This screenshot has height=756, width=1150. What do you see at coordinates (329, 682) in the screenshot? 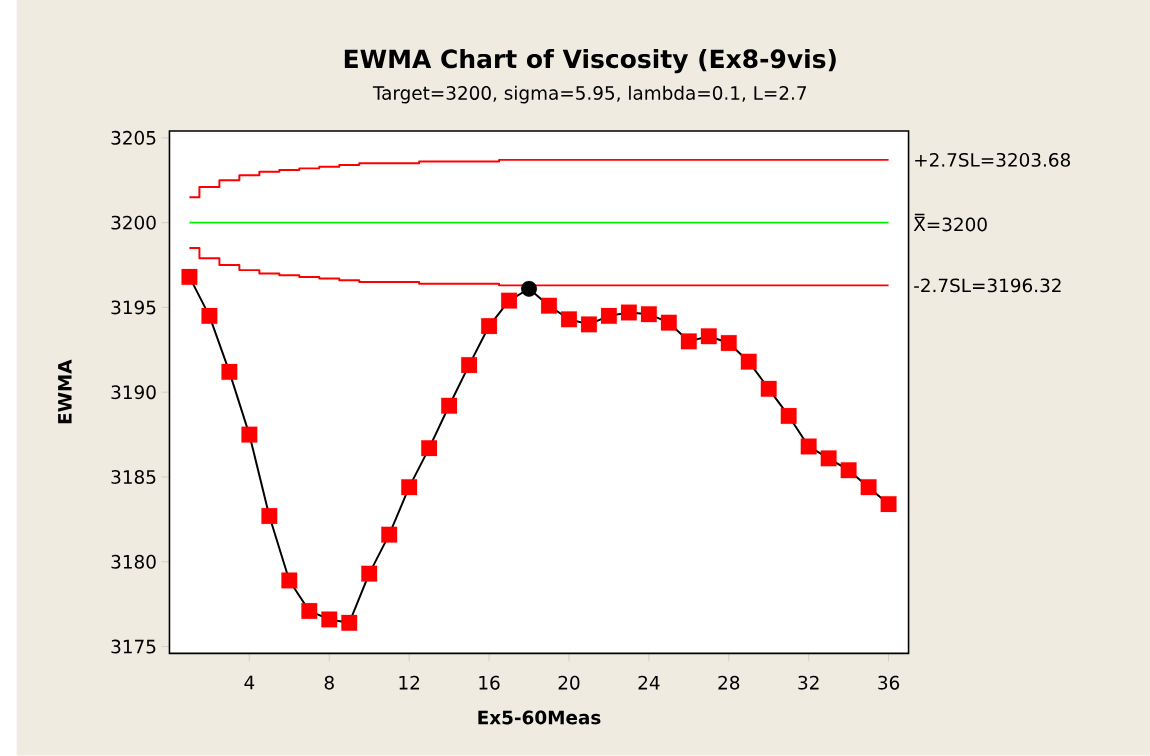
I see `x-tick-label: 8` at bounding box center [329, 682].